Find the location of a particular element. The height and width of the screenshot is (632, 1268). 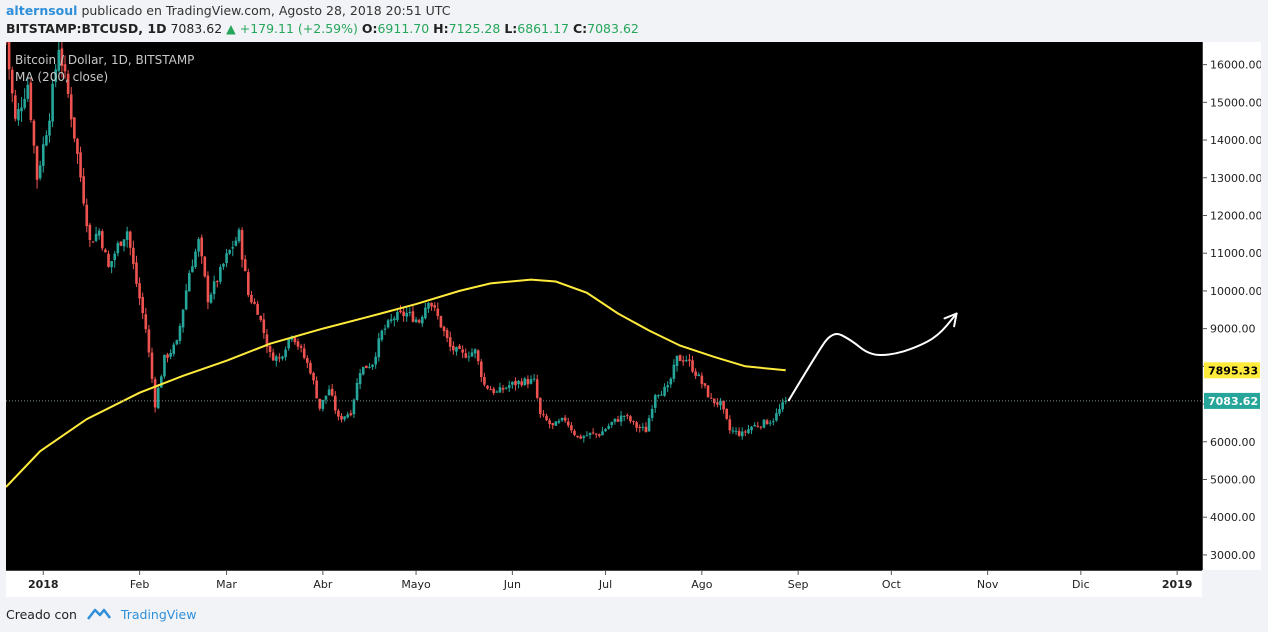

high-label: H: is located at coordinates (441, 28).